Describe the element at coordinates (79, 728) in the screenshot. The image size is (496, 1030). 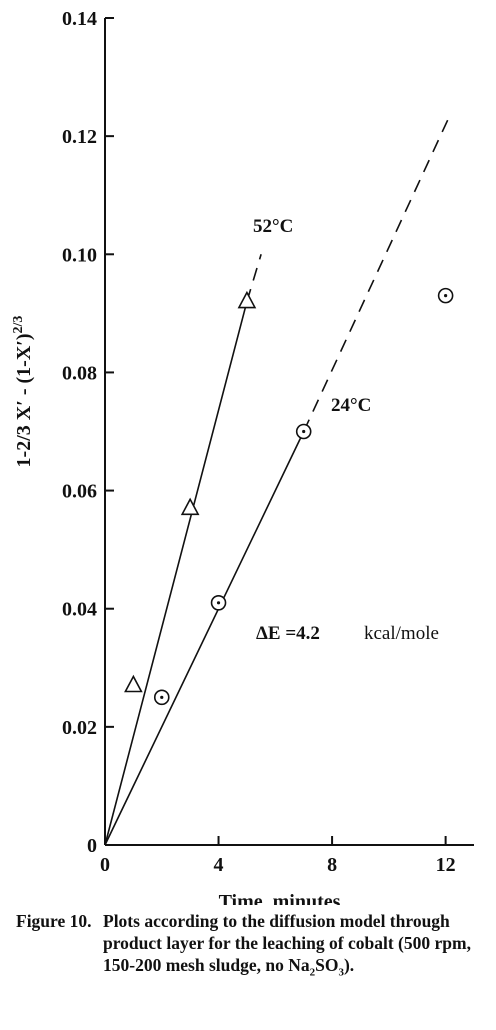
I see `y-tick-label: 0.02` at that location.